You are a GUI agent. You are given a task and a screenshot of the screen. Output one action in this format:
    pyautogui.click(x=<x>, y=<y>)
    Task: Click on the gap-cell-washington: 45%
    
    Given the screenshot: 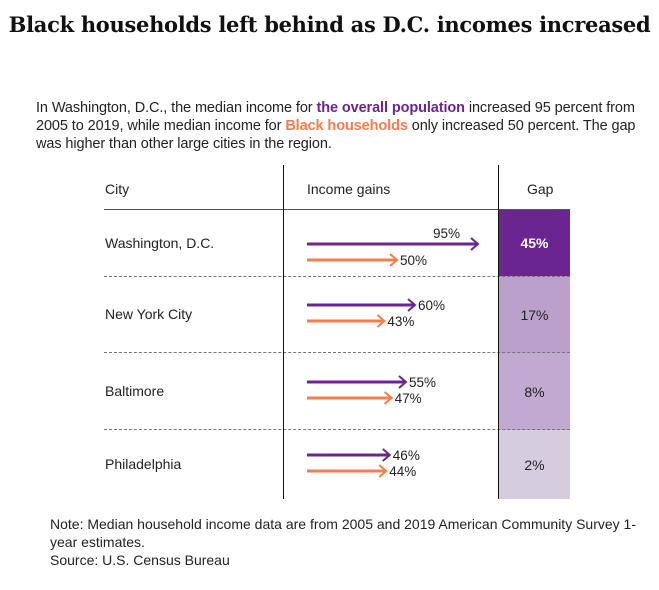 What is the action you would take?
    pyautogui.click(x=534, y=243)
    